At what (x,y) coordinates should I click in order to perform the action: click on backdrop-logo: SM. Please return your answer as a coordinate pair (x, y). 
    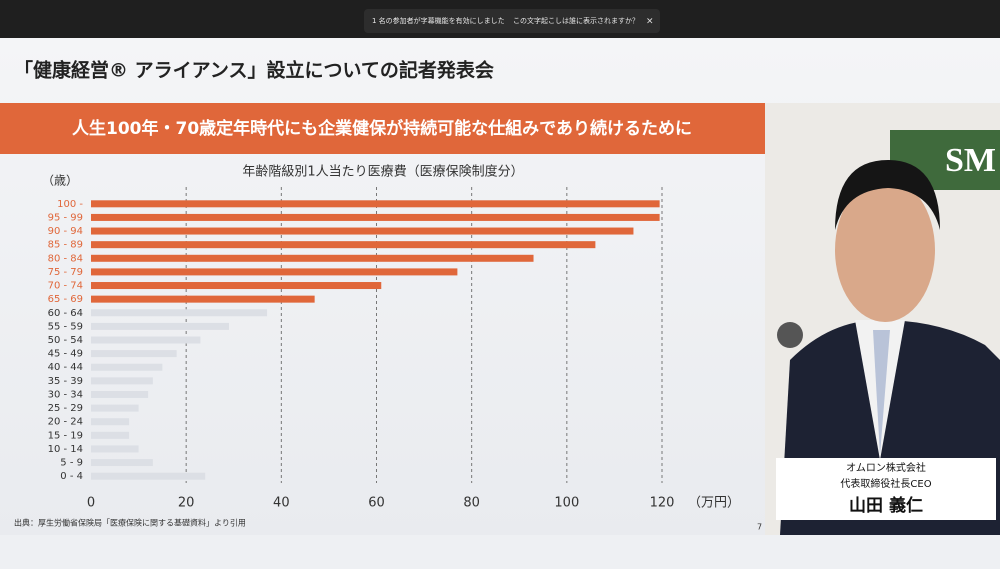
    Looking at the image, I should click on (970, 160).